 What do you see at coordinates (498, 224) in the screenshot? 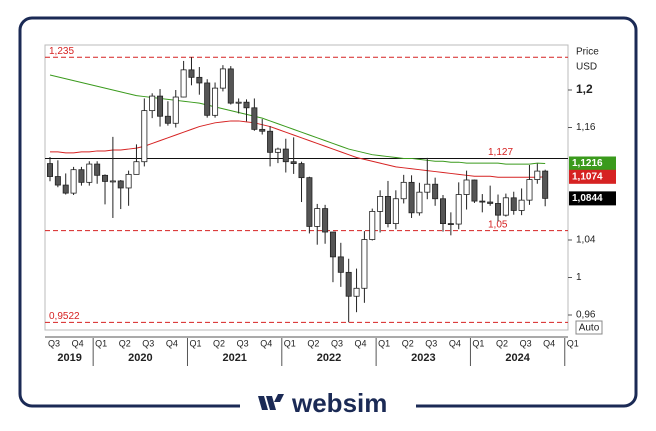
I see `reference-label: 1,05` at bounding box center [498, 224].